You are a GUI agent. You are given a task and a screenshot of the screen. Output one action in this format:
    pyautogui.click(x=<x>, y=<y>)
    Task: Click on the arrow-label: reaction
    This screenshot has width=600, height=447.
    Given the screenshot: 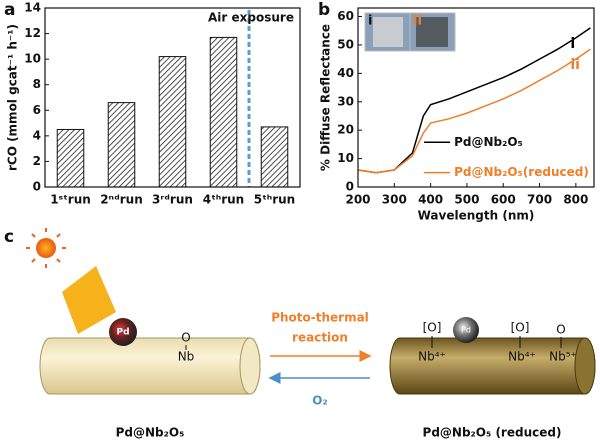 What is the action you would take?
    pyautogui.click(x=320, y=338)
    